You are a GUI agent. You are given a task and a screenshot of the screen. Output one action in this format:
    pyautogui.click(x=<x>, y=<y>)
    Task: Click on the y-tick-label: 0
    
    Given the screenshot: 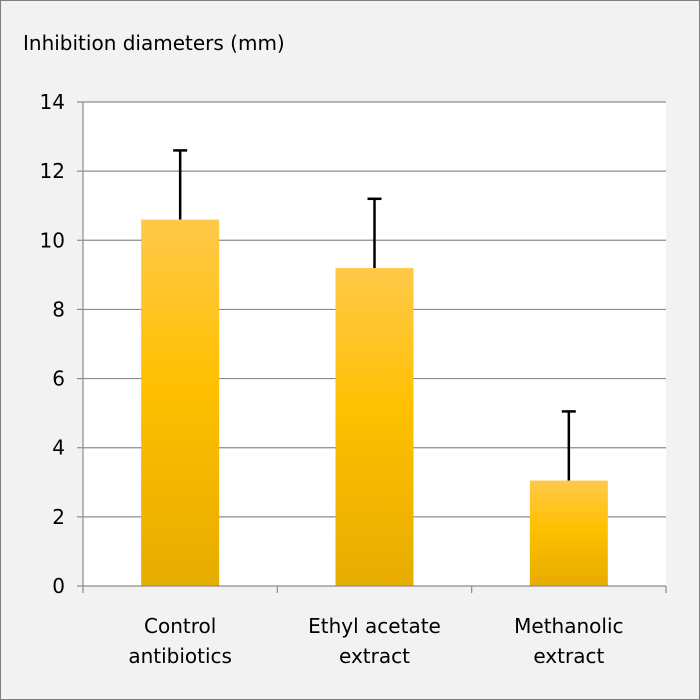 What is the action you would take?
    pyautogui.click(x=58, y=586)
    